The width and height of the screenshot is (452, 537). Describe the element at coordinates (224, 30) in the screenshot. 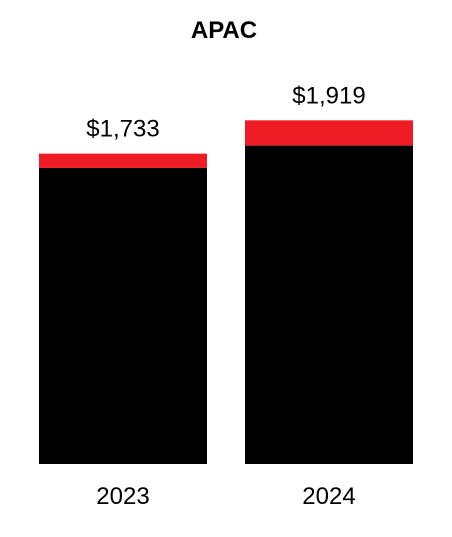

I see `chart-title: APAC` at that location.